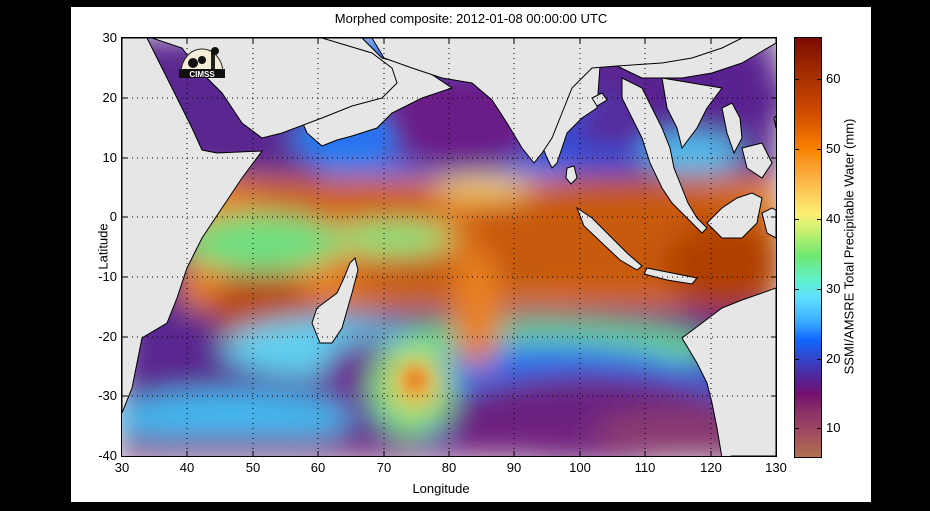  I want to click on y-tick: 20, so click(109, 97).